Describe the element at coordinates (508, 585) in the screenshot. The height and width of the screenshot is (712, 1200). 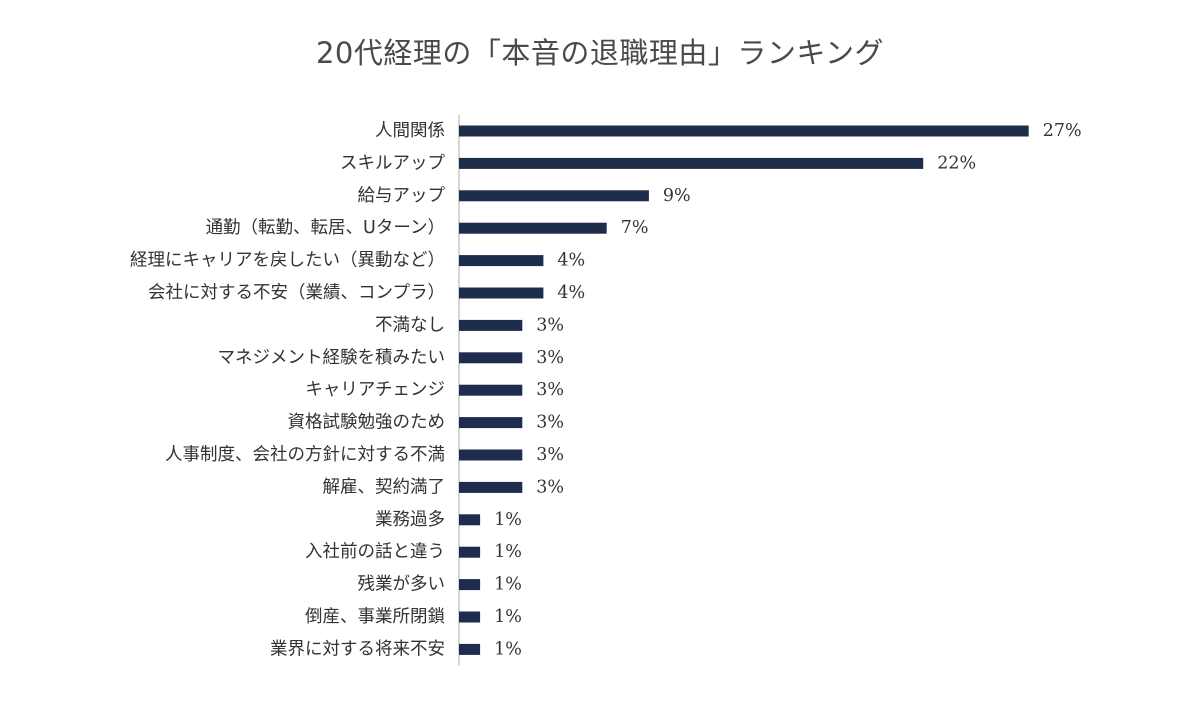
I see `value-label-15: 1%` at that location.